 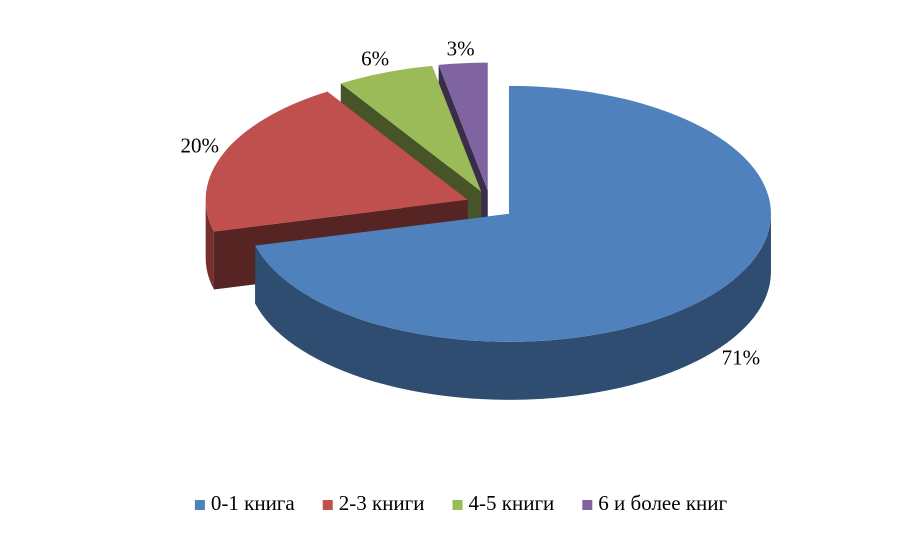 What do you see at coordinates (382, 503) in the screenshot?
I see `legend-label: 2-3 книги` at bounding box center [382, 503].